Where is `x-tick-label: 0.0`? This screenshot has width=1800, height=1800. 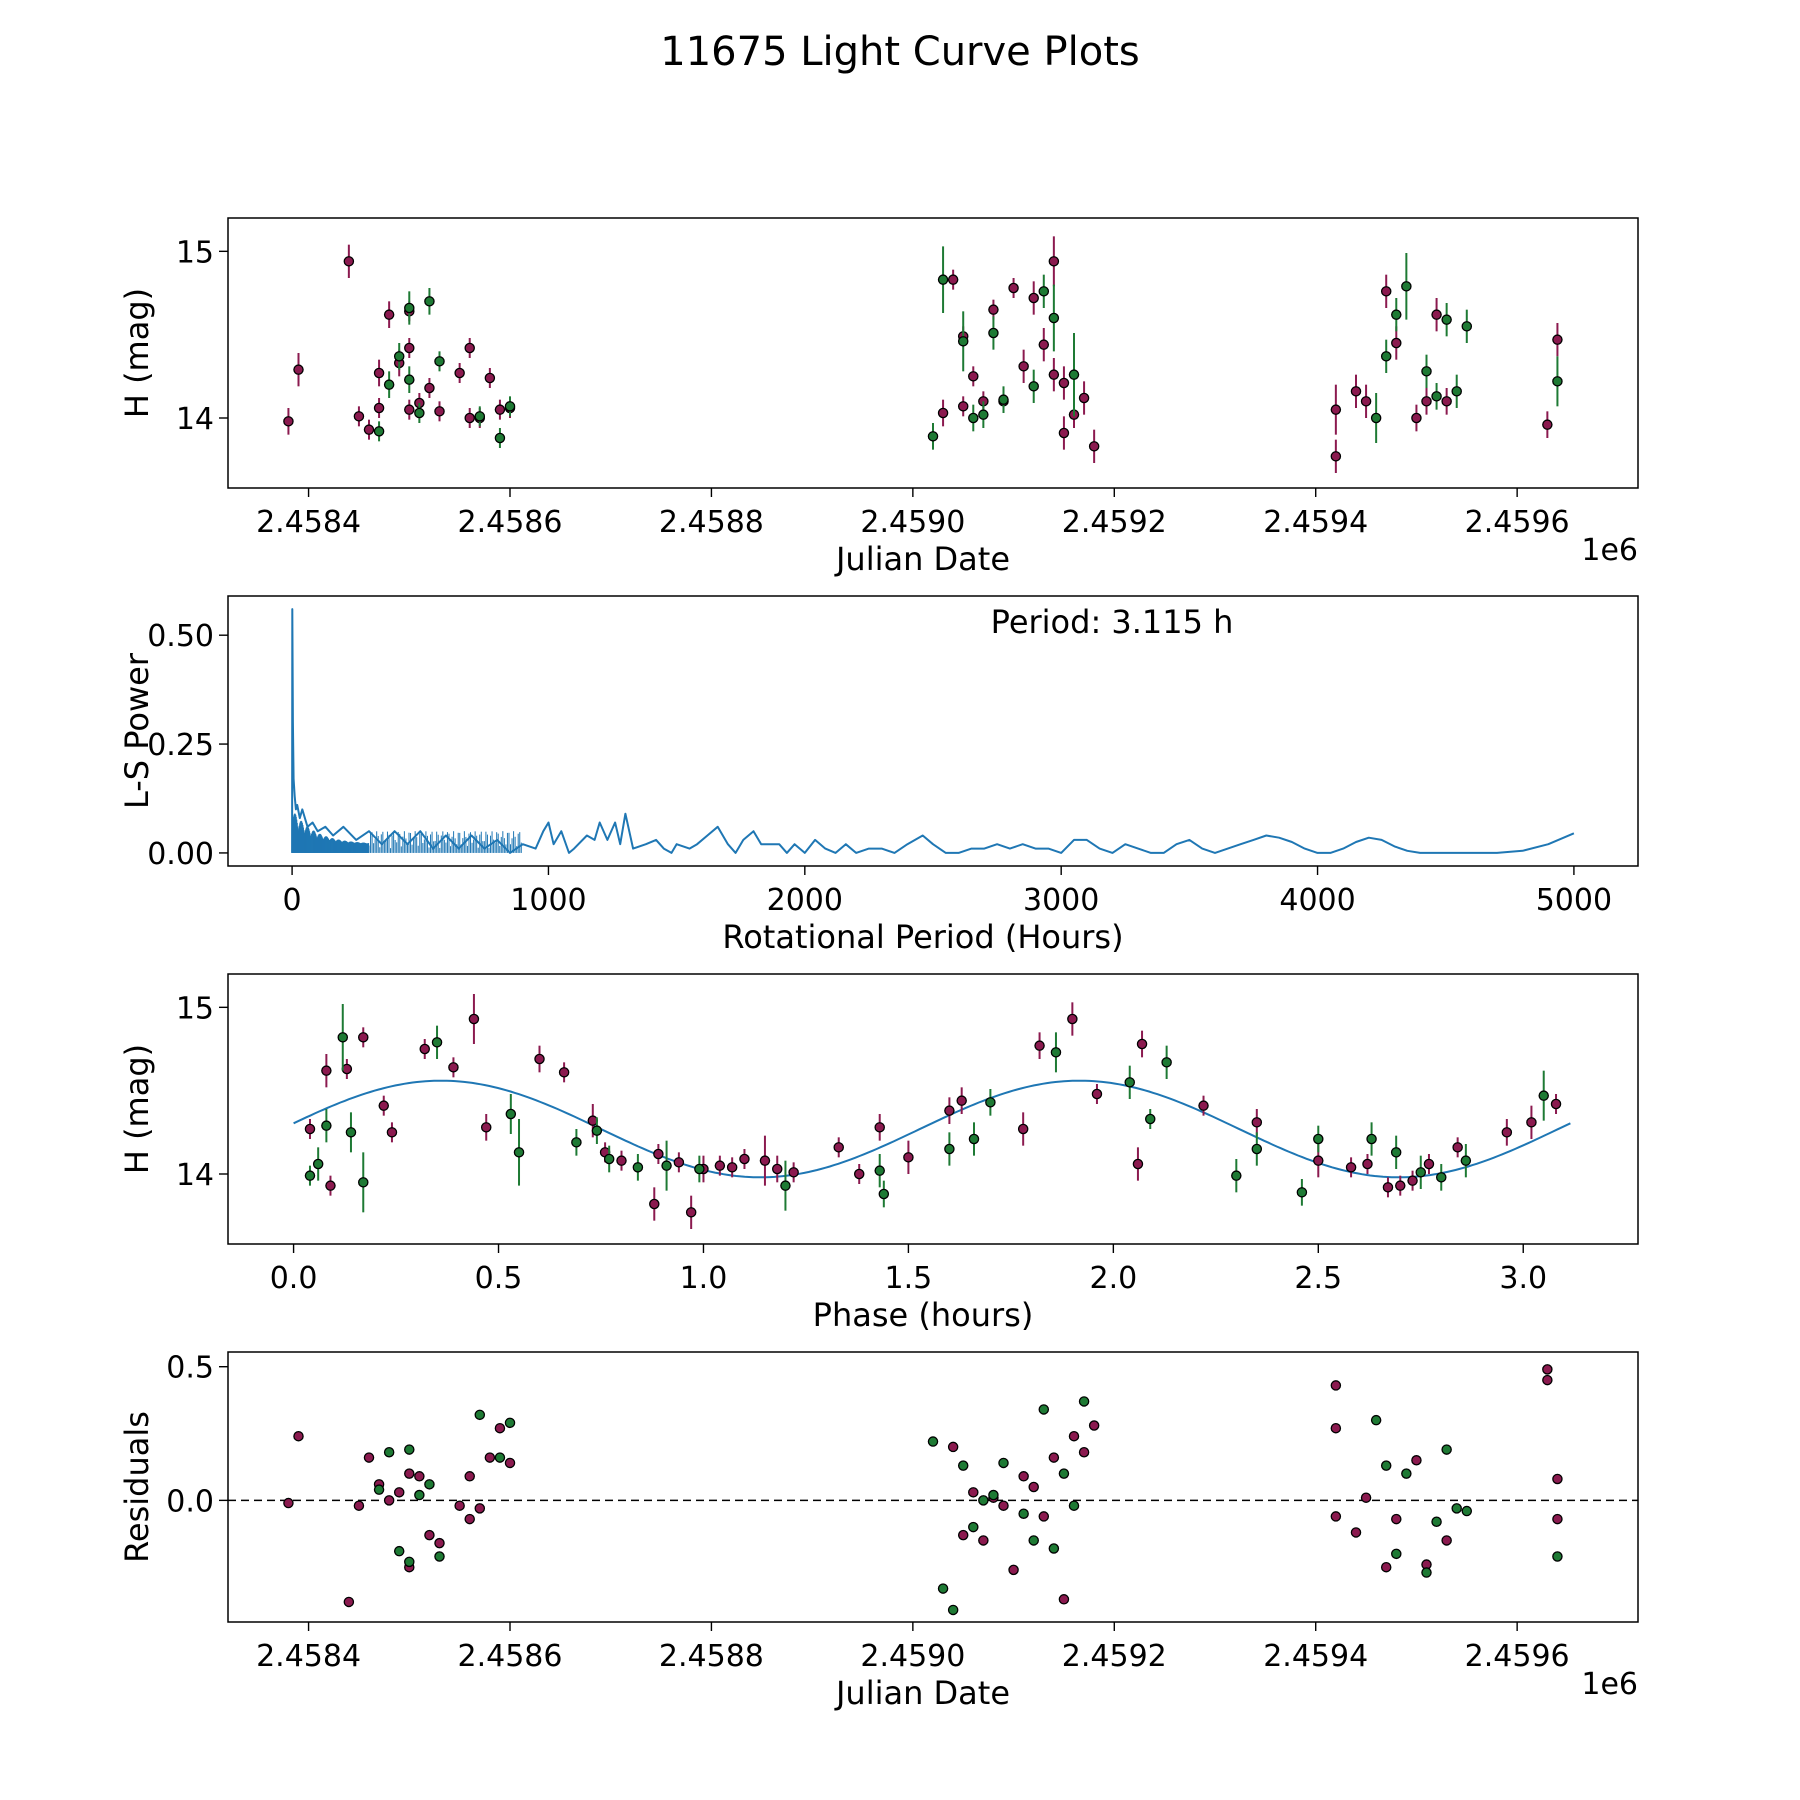
x-tick-label: 0.0 is located at coordinates (294, 1278).